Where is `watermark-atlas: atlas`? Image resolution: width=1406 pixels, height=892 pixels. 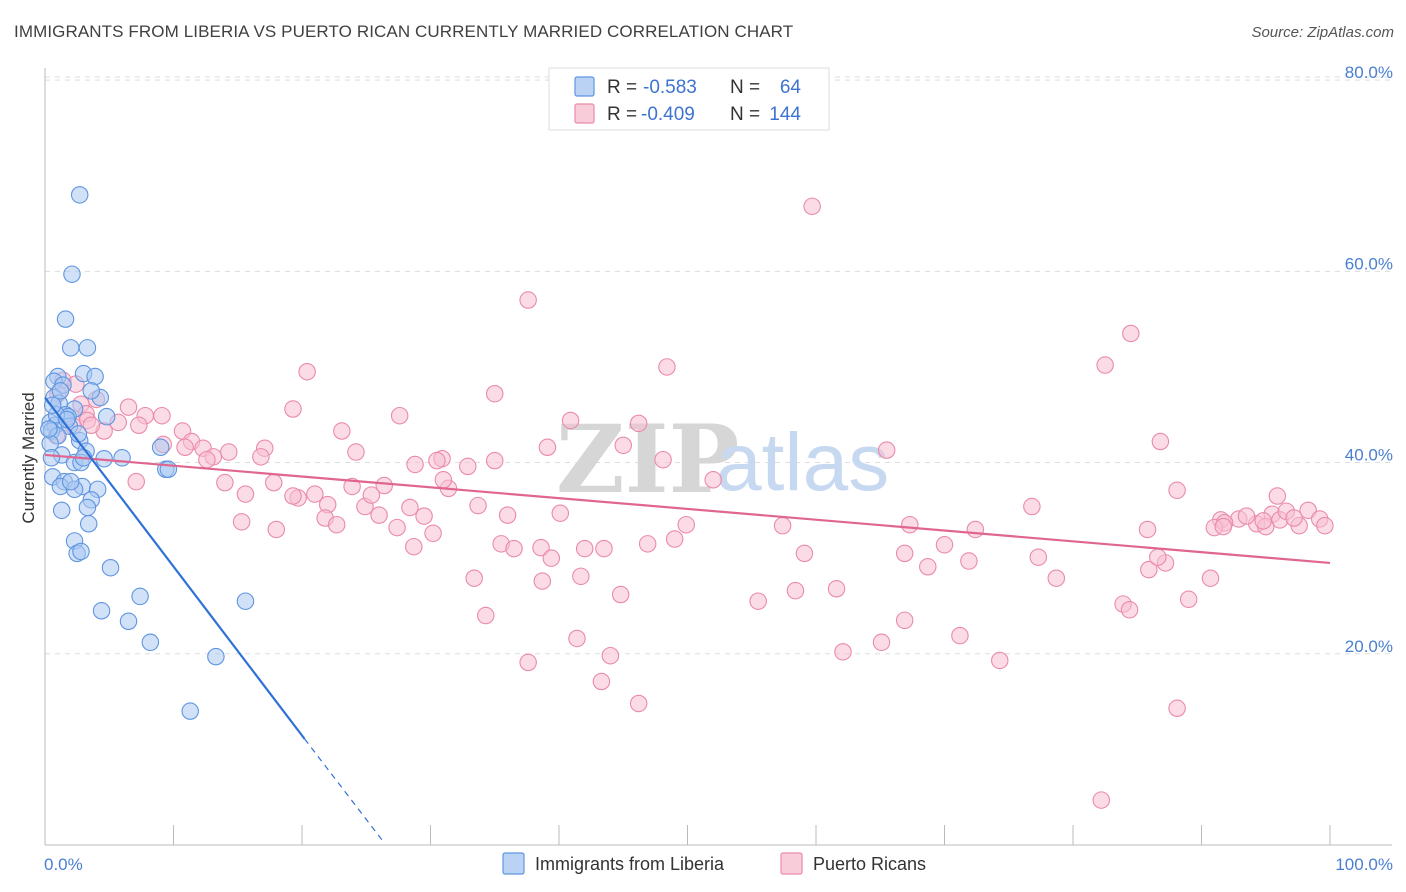
watermark-atlas: atlas is located at coordinates (802, 462).